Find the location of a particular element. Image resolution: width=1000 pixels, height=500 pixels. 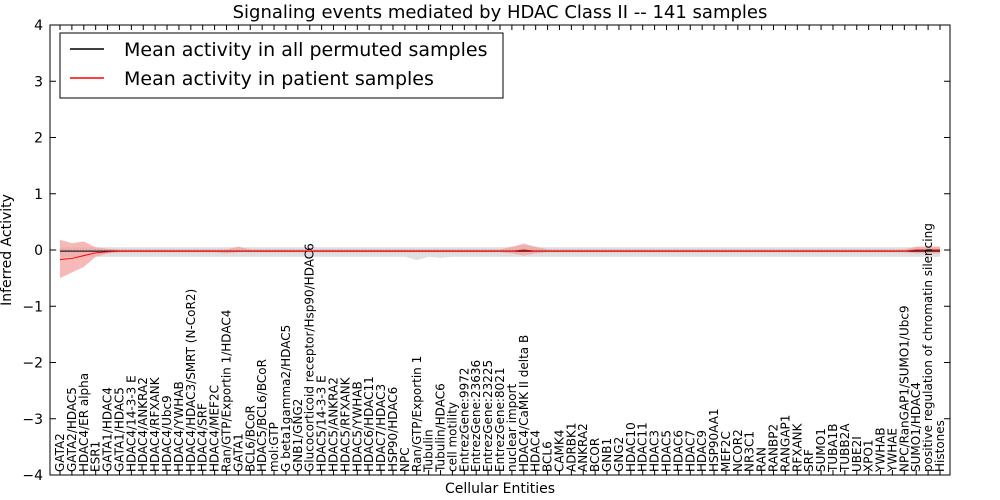

confidence-bands is located at coordinates (500, 259).